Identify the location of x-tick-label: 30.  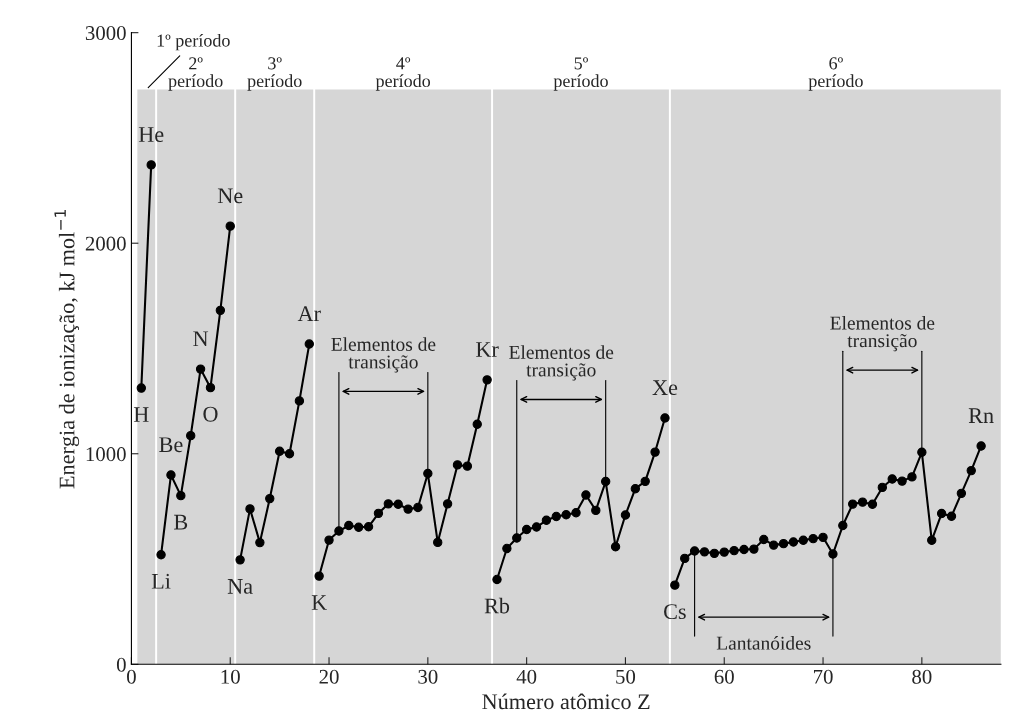
(428, 676).